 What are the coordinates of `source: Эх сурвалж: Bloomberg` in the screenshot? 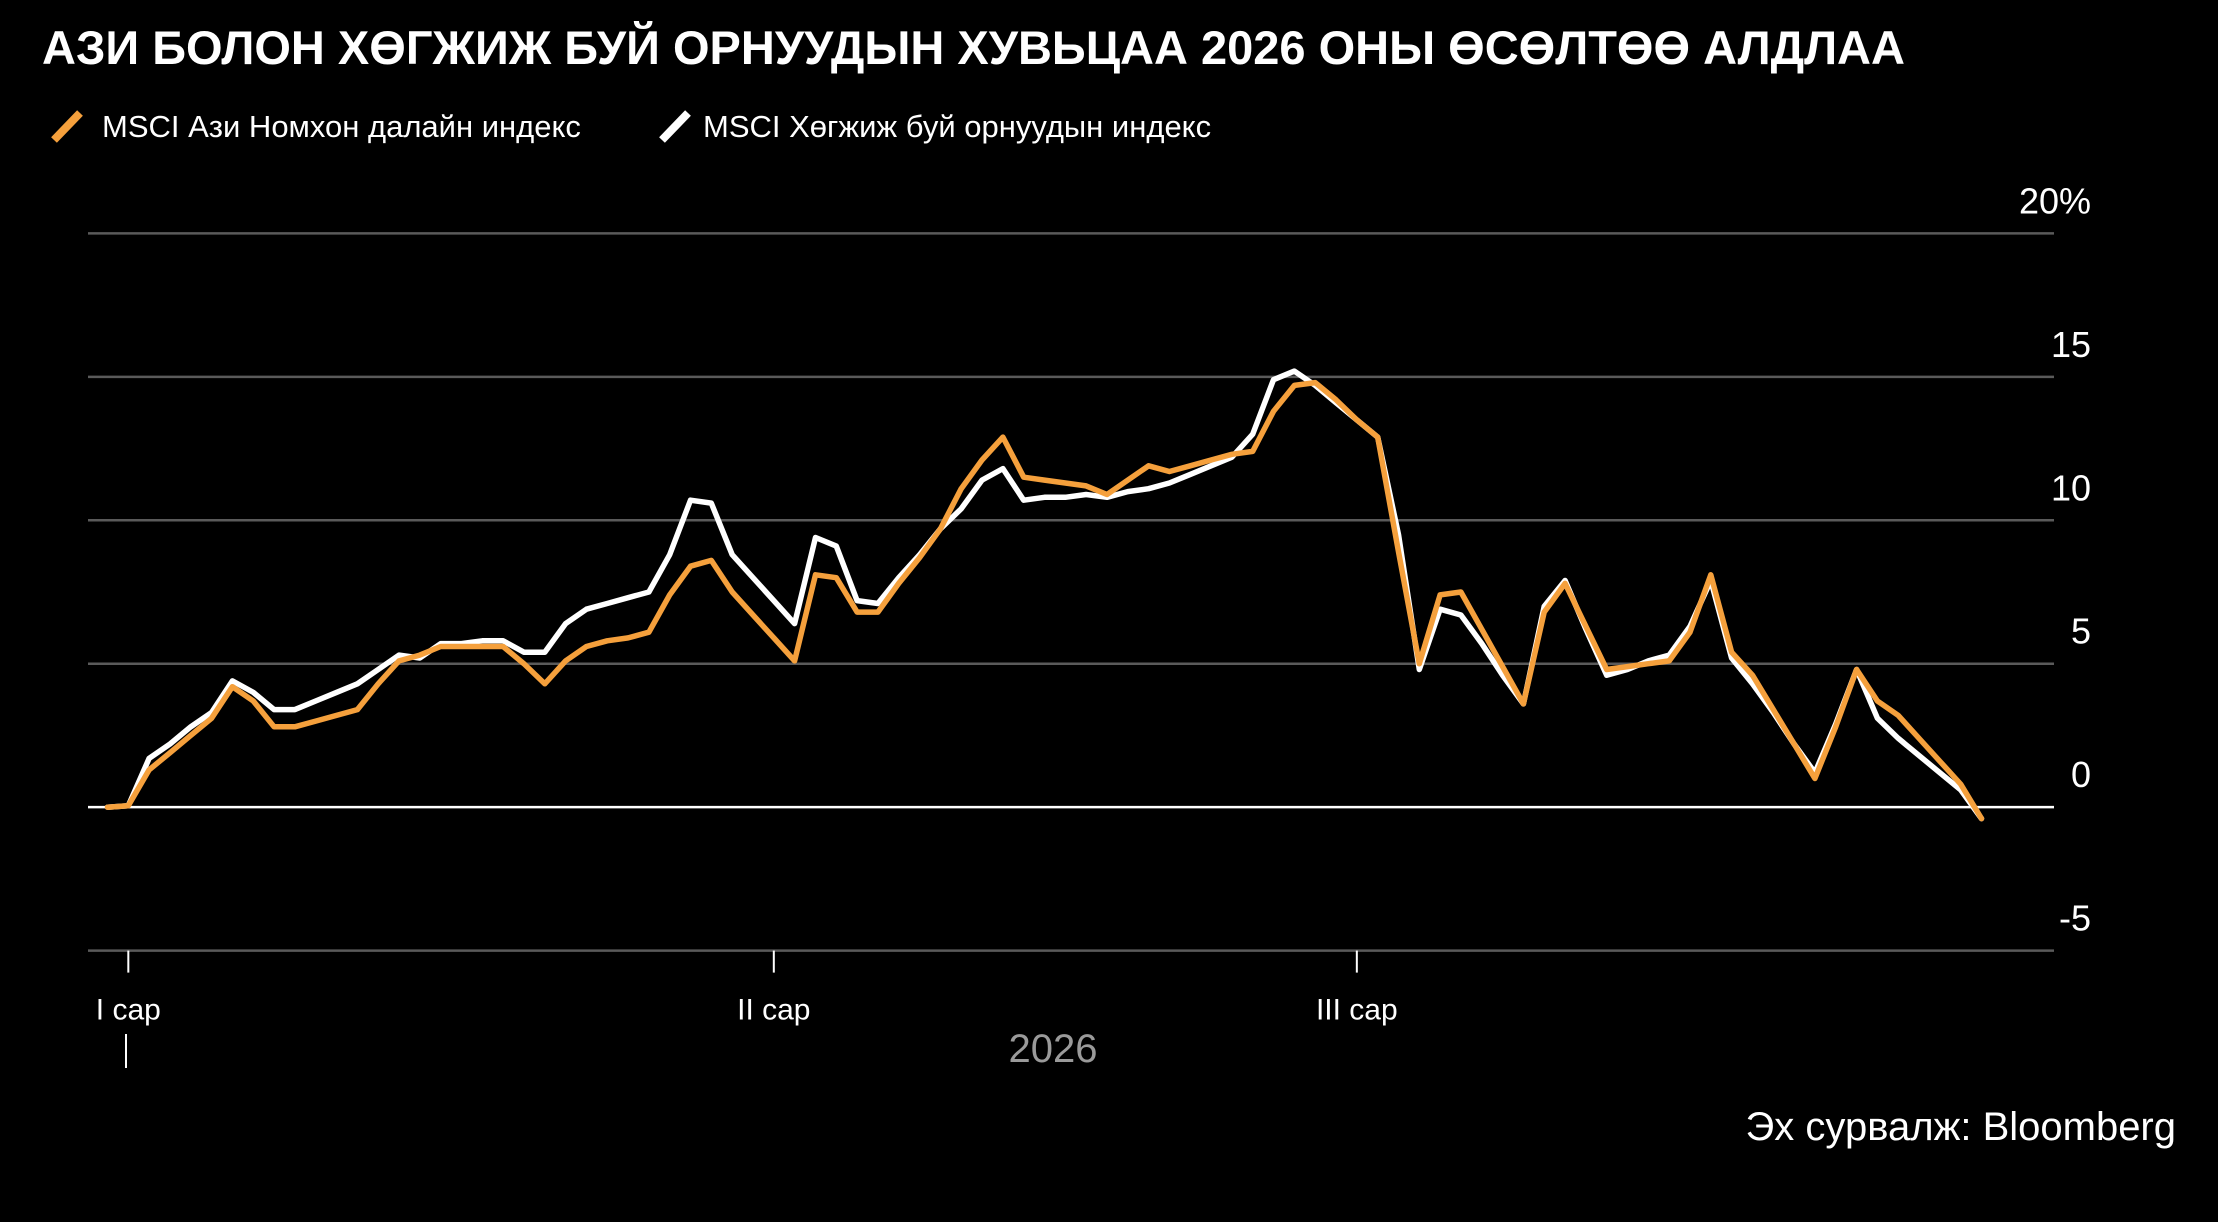 It's located at (1961, 1127).